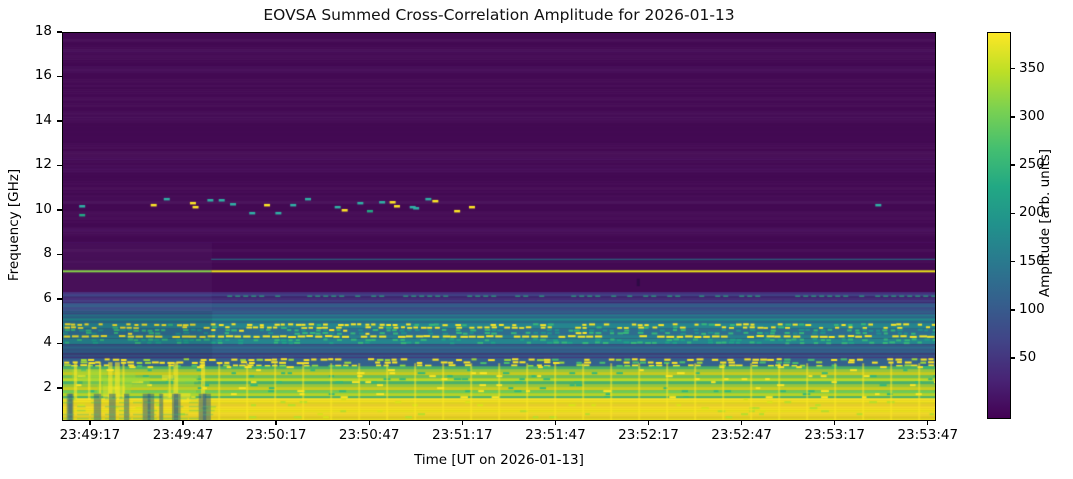 The image size is (1073, 479). What do you see at coordinates (1028, 357) in the screenshot?
I see `colorbar-tick-label: 50` at bounding box center [1028, 357].